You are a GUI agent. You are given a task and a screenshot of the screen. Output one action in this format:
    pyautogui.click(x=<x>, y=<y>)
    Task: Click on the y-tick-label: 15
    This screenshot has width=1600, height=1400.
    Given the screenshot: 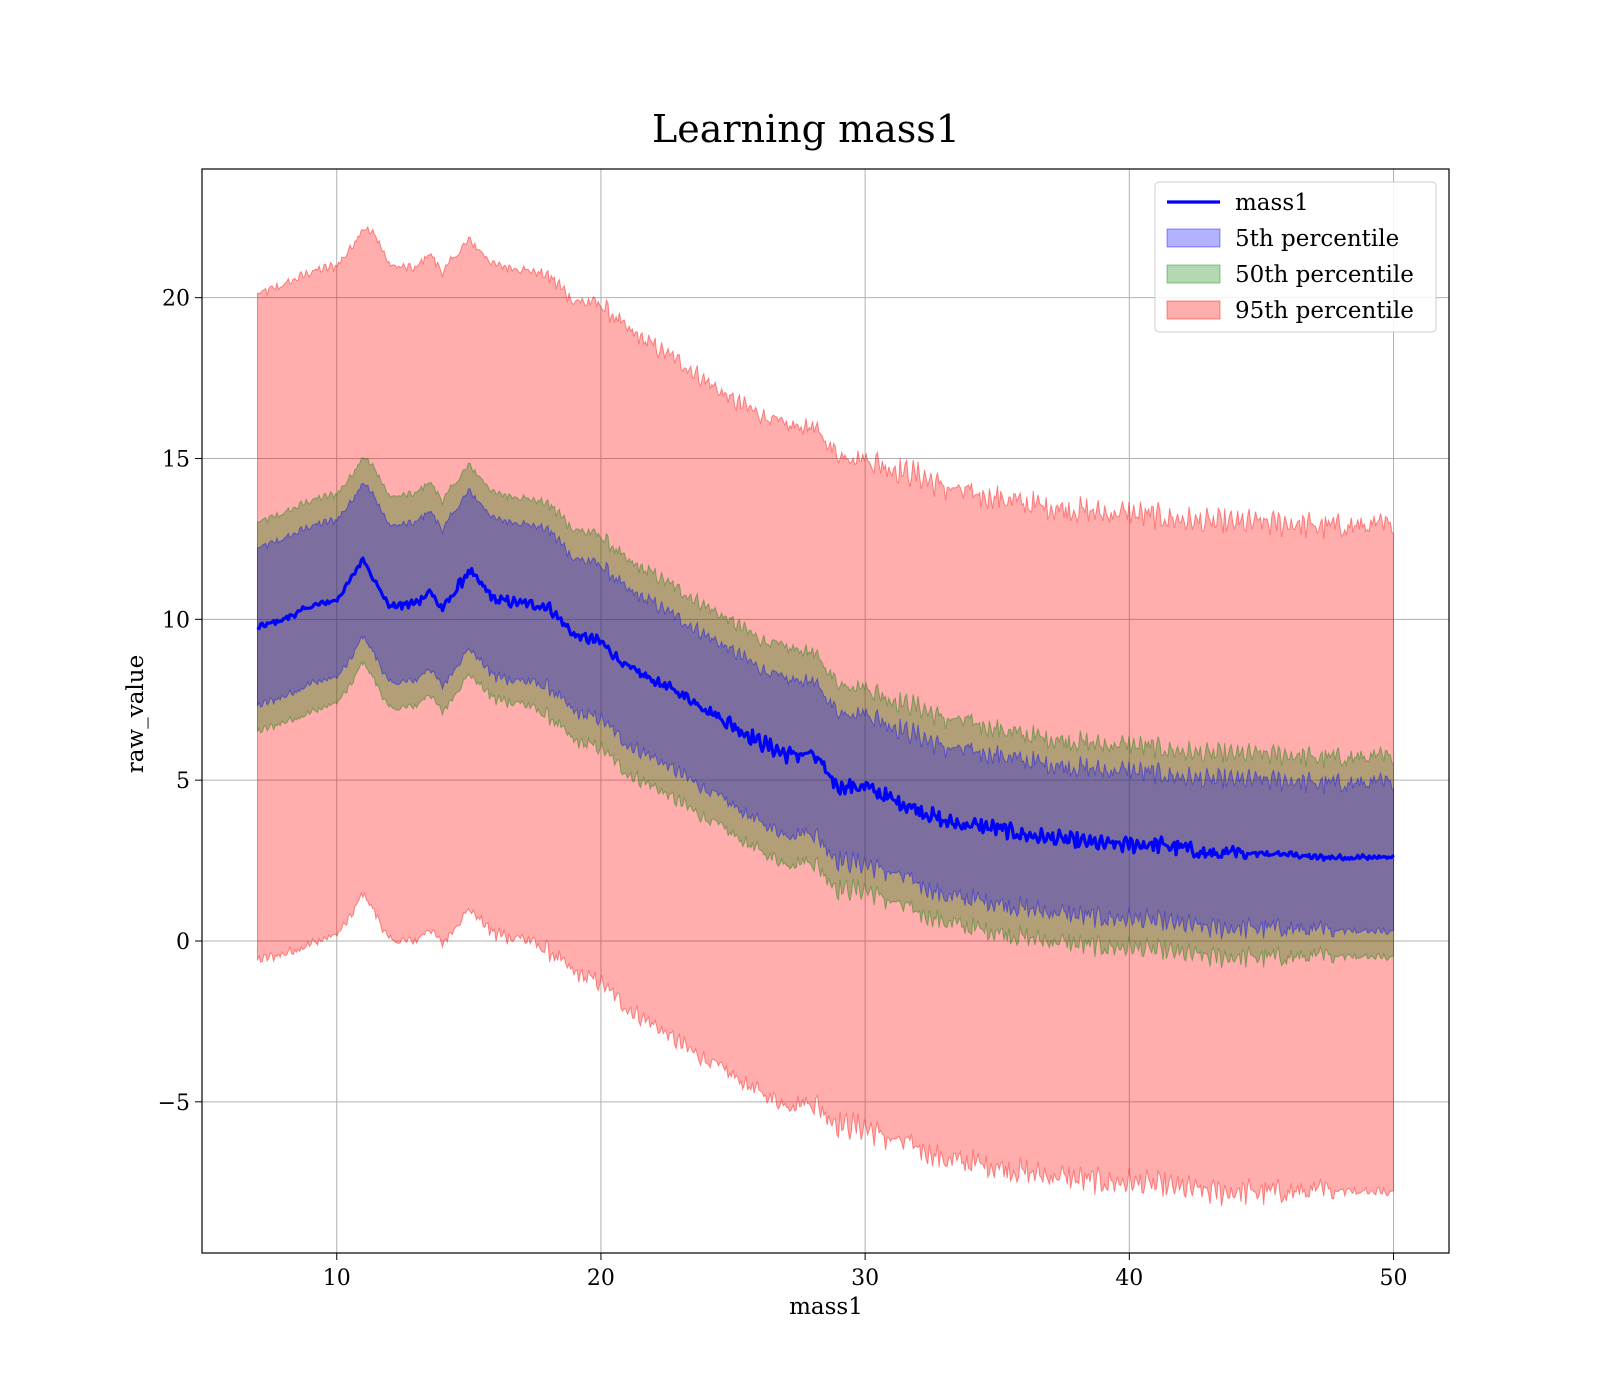 What is the action you would take?
    pyautogui.click(x=176, y=459)
    